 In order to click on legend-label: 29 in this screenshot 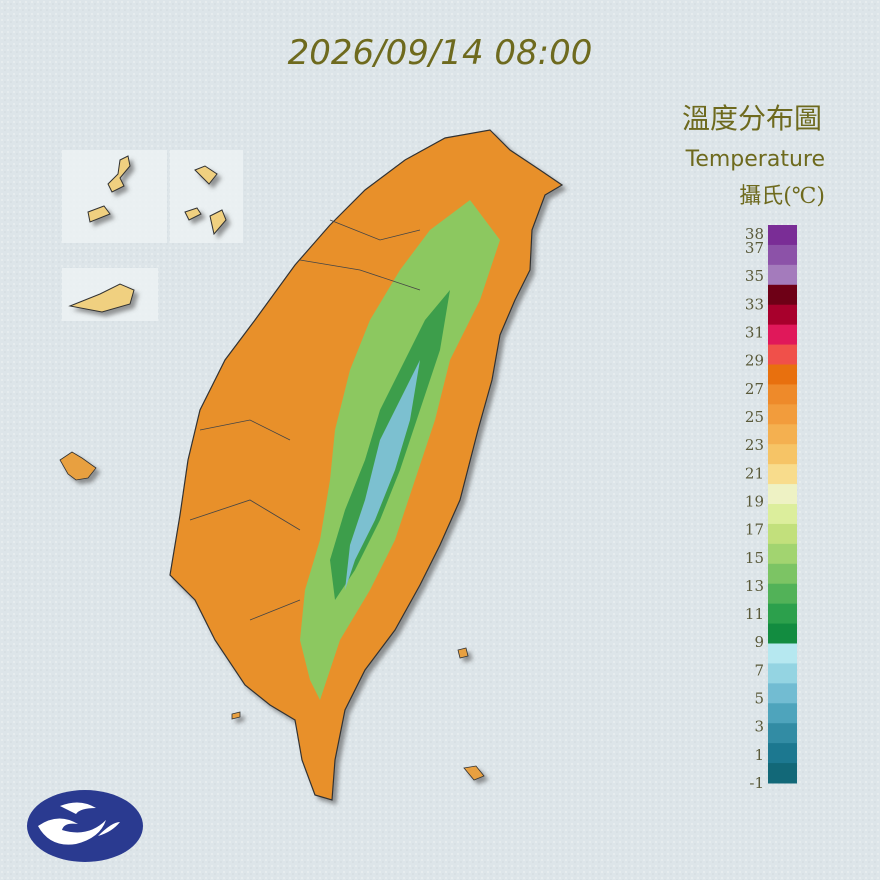, I will do `click(754, 361)`.